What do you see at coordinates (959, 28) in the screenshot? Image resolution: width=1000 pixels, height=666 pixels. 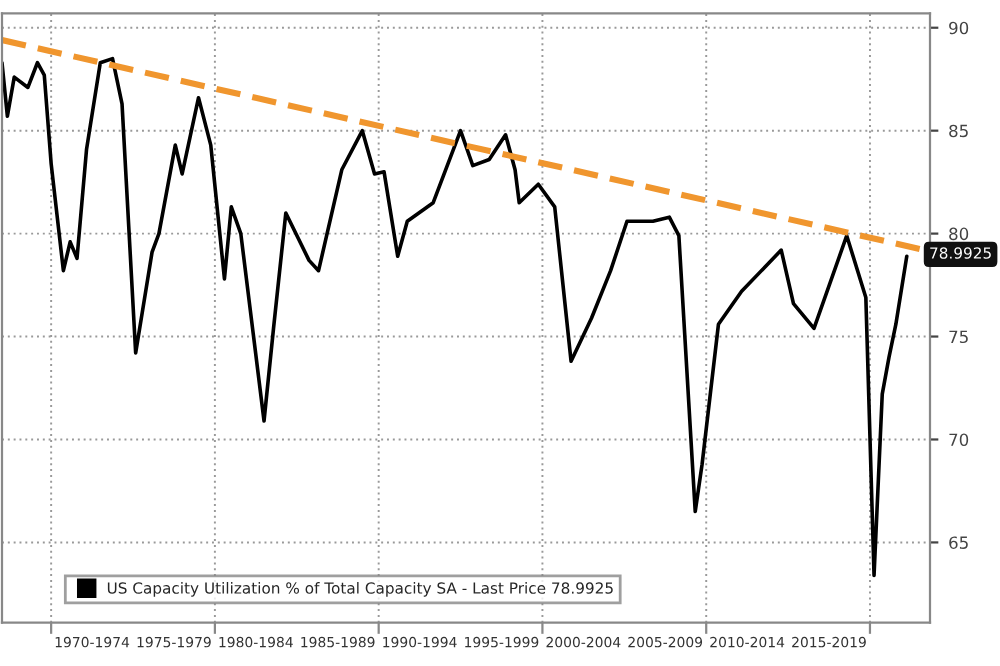 I see `y-tick-label: 90` at bounding box center [959, 28].